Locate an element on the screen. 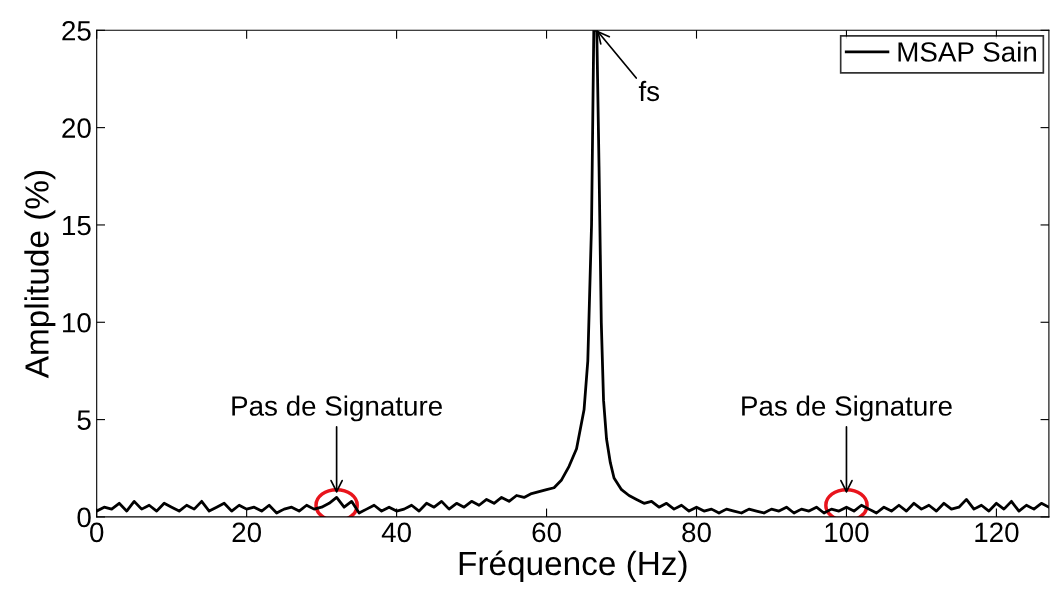 The image size is (1051, 606). x-tick-label: 100 is located at coordinates (847, 532).